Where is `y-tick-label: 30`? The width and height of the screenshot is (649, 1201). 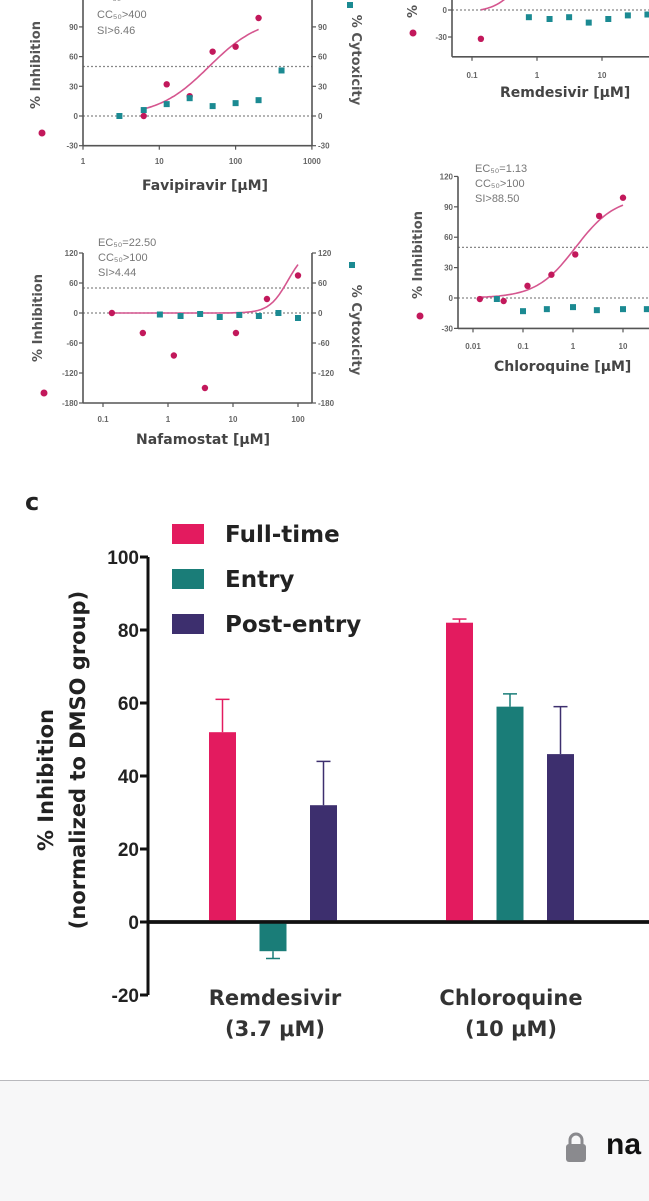
y-tick-label: 30 is located at coordinates (73, 86).